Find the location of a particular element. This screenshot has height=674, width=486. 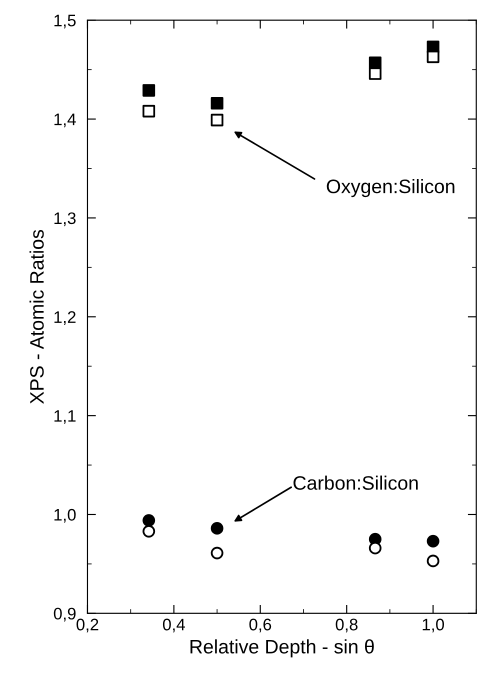

x-axis-title: Relative Depth - sin θ is located at coordinates (282, 648).